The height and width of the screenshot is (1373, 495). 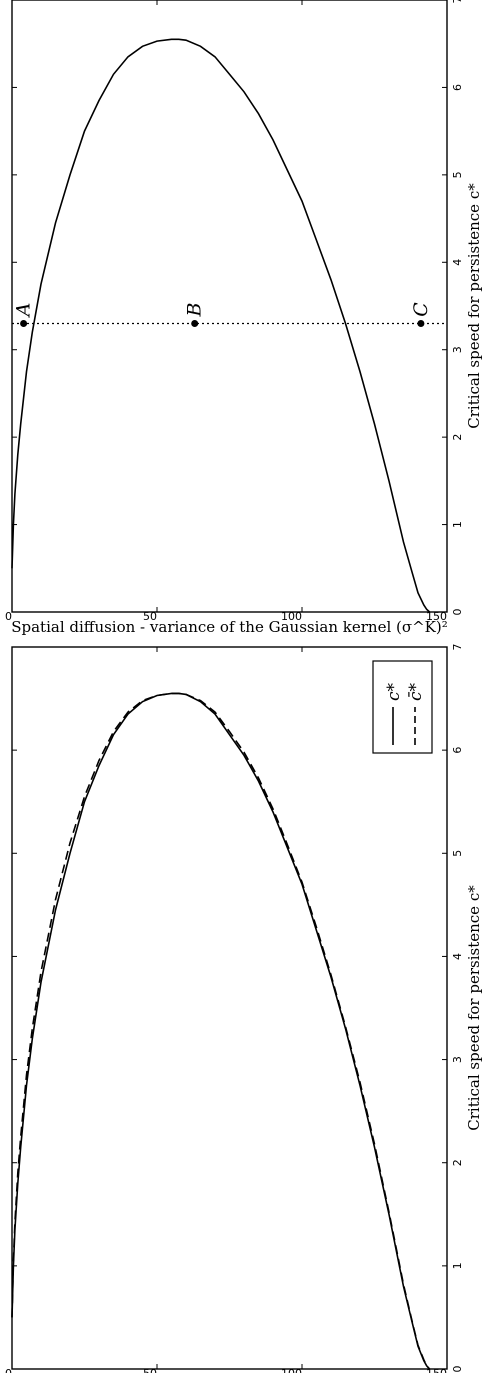 What do you see at coordinates (24, 311) in the screenshot?
I see `point-label-A: A` at bounding box center [24, 311].